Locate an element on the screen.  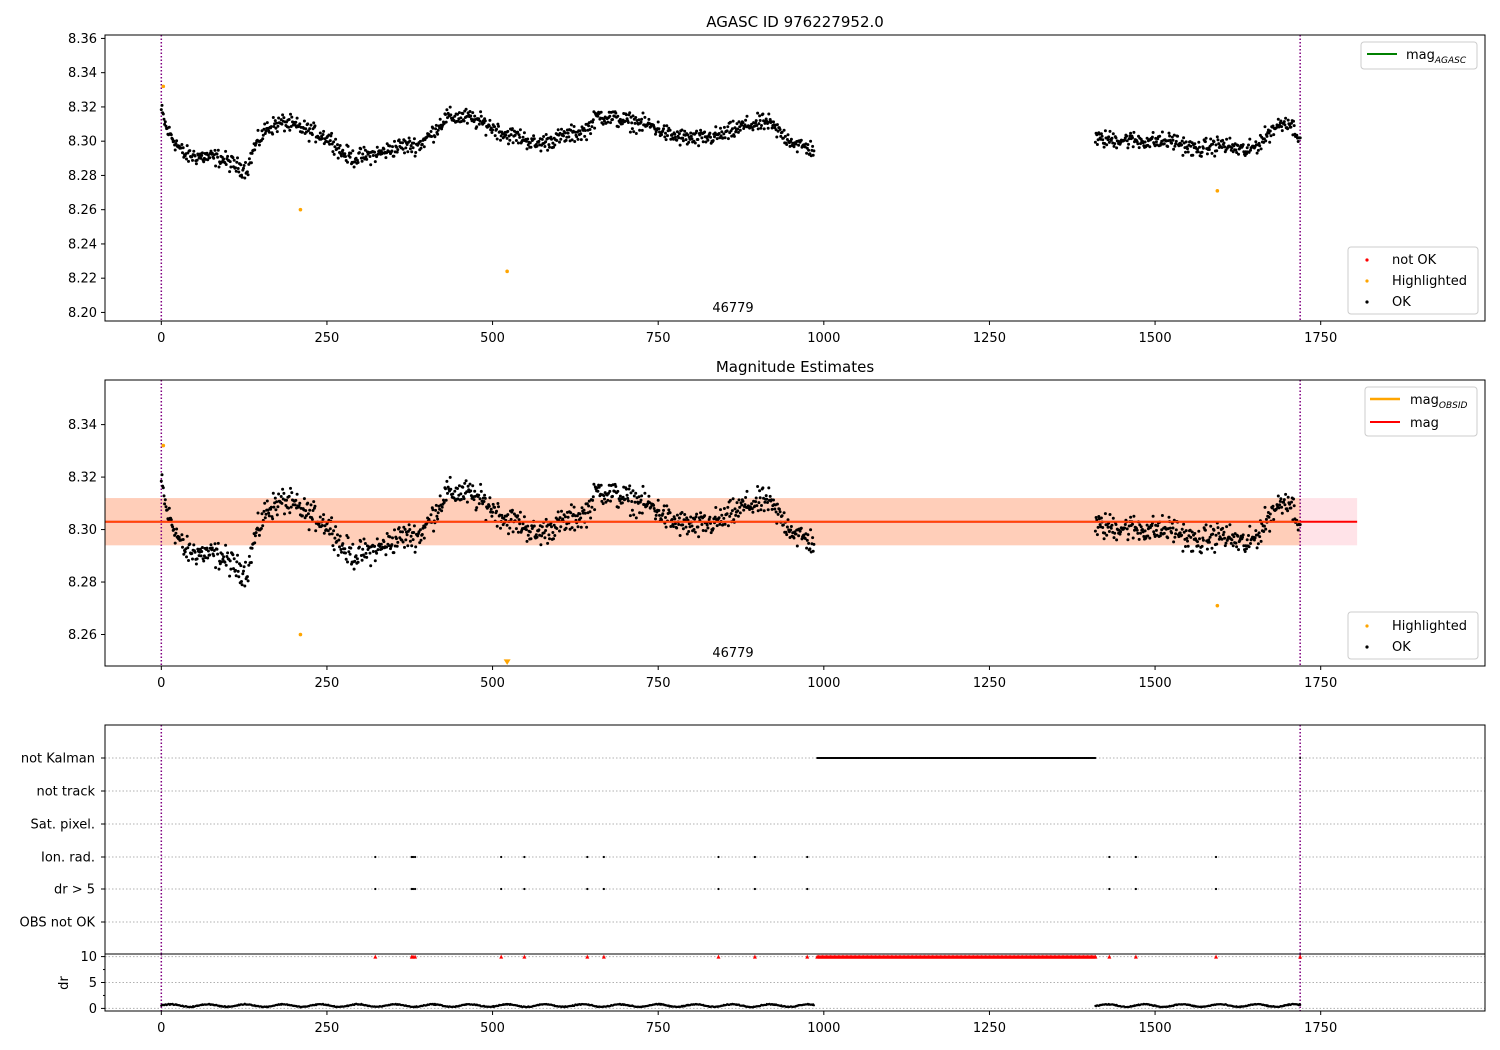
top-highlighted-point is located at coordinates (300, 209).